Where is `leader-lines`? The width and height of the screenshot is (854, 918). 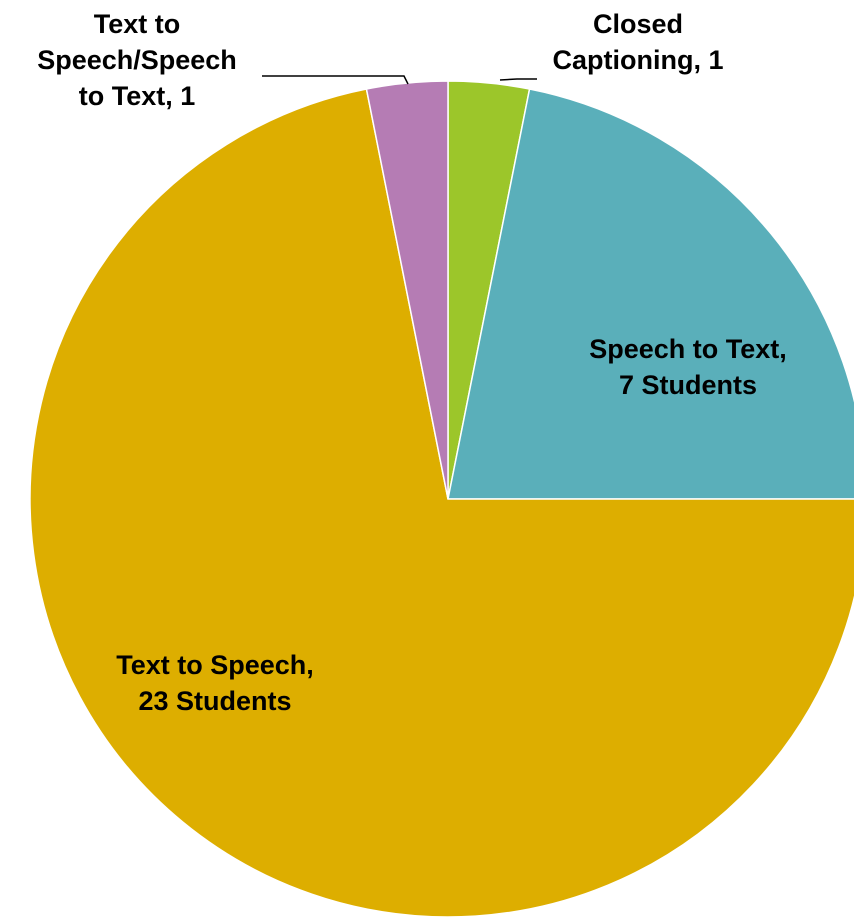
leader-lines is located at coordinates (399, 80).